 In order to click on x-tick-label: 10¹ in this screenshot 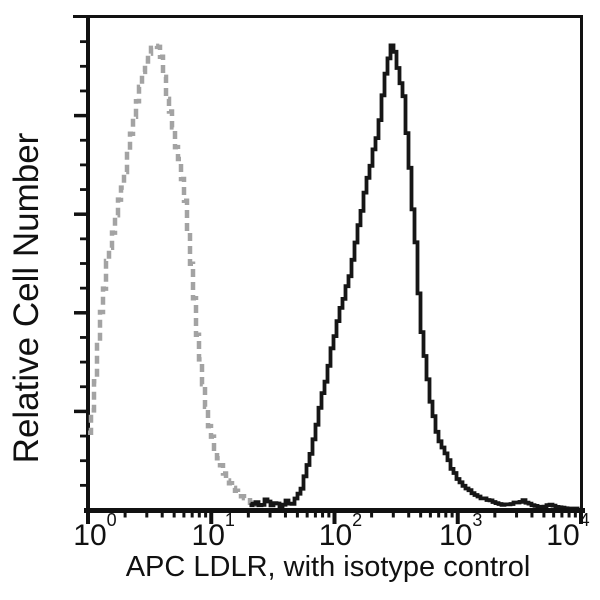, I will do `click(213, 530)`.